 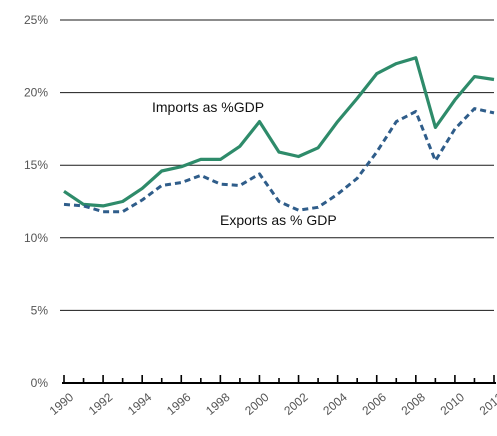 What do you see at coordinates (414, 404) in the screenshot?
I see `x-tick-label: 2008` at bounding box center [414, 404].